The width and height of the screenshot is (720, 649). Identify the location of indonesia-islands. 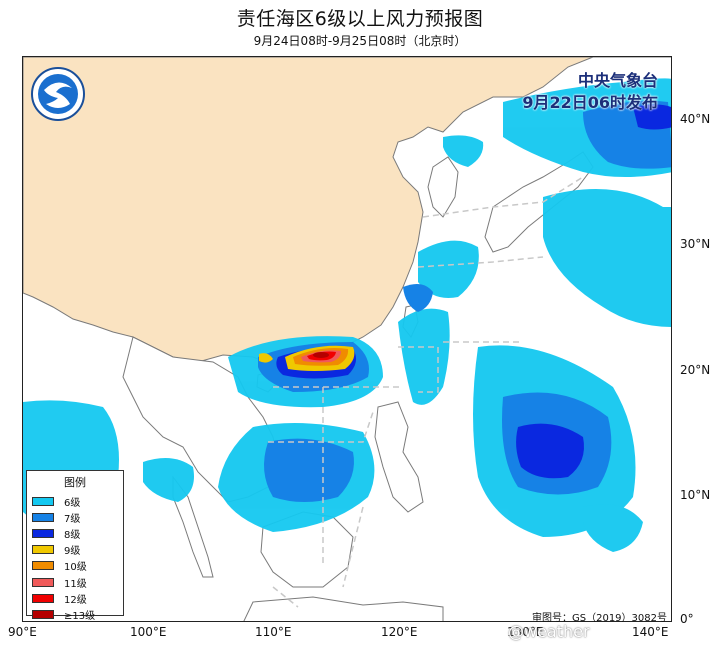
(343, 608).